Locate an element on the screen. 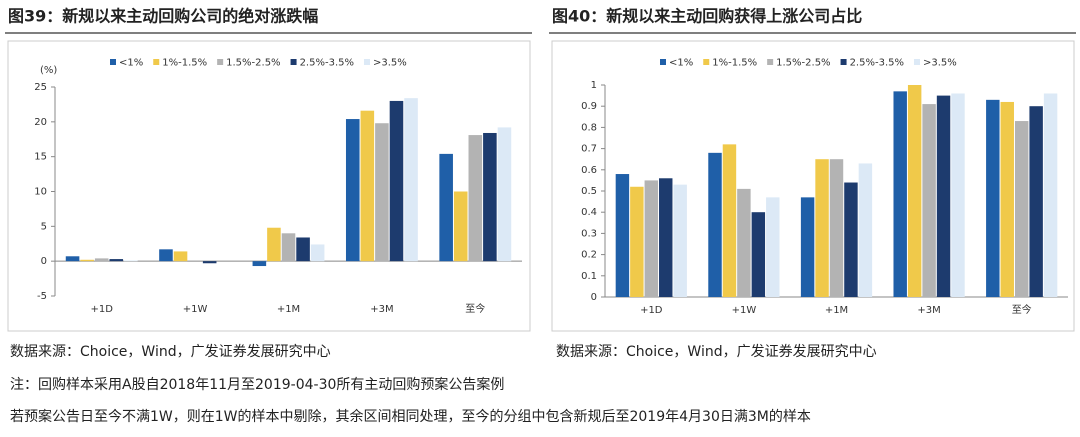 This screenshot has height=437, width=1080. y-tick-label: 0.5 is located at coordinates (589, 191).